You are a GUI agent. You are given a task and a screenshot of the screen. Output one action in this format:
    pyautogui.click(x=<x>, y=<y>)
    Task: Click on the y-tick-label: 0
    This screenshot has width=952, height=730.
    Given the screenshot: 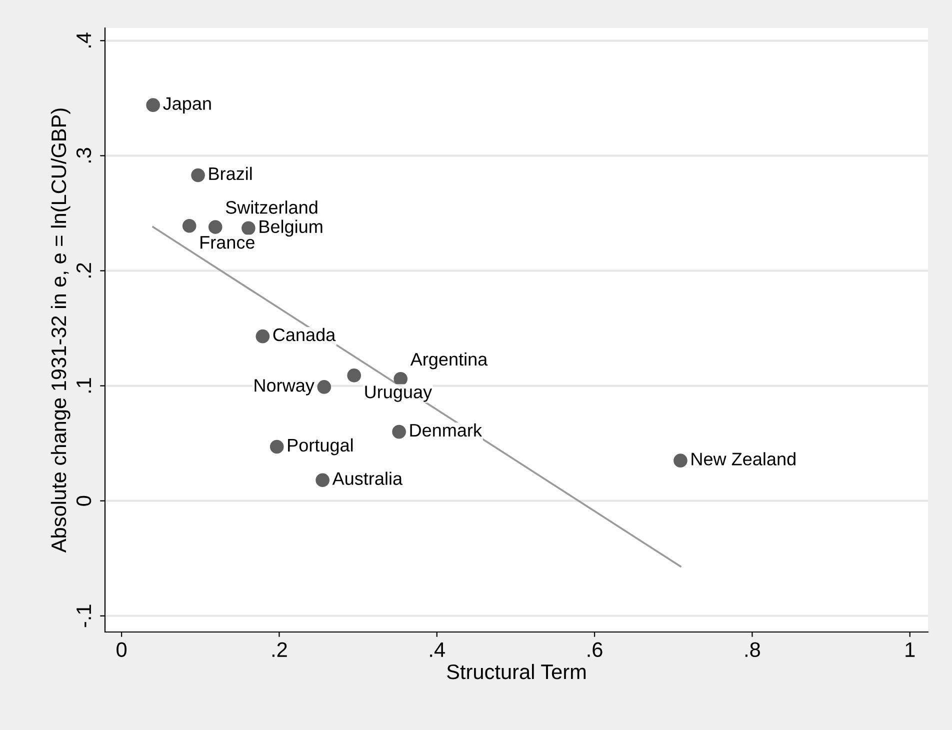 What is the action you would take?
    pyautogui.click(x=84, y=501)
    